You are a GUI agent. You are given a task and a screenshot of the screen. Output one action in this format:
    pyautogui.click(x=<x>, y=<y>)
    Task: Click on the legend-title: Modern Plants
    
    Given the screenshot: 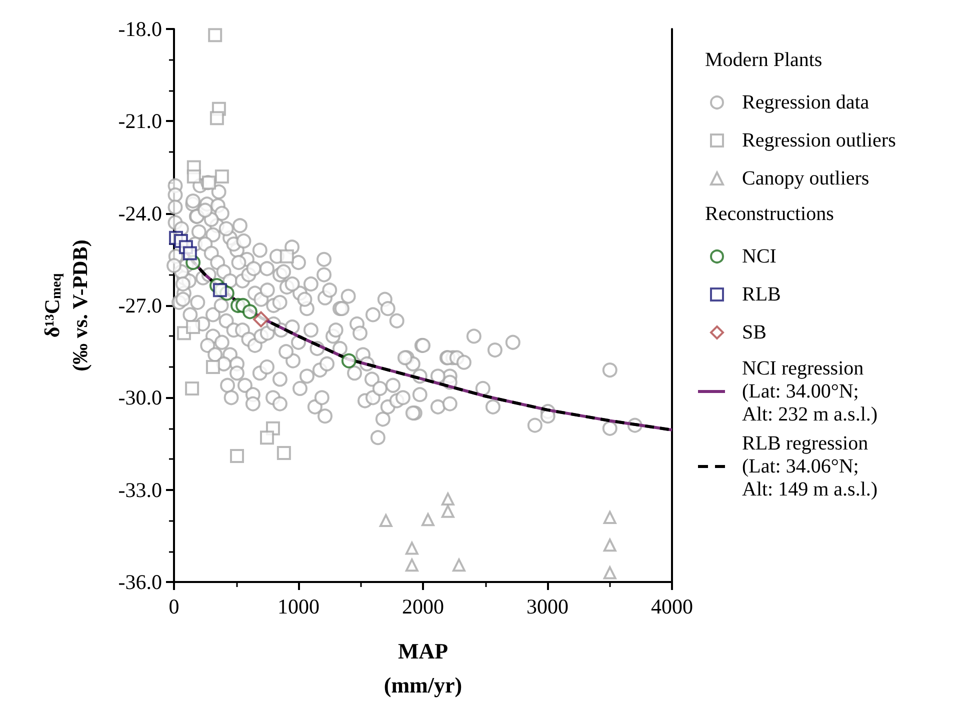 What is the action you would take?
    pyautogui.click(x=763, y=60)
    